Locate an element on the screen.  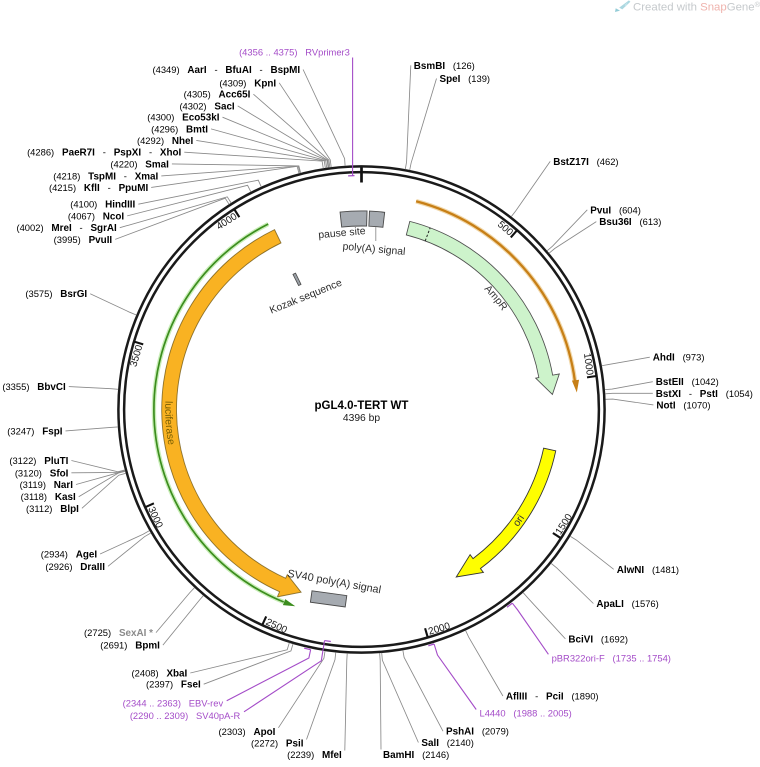
svg-text: BstXI - PstI (1054) is located at coordinates (704, 394).